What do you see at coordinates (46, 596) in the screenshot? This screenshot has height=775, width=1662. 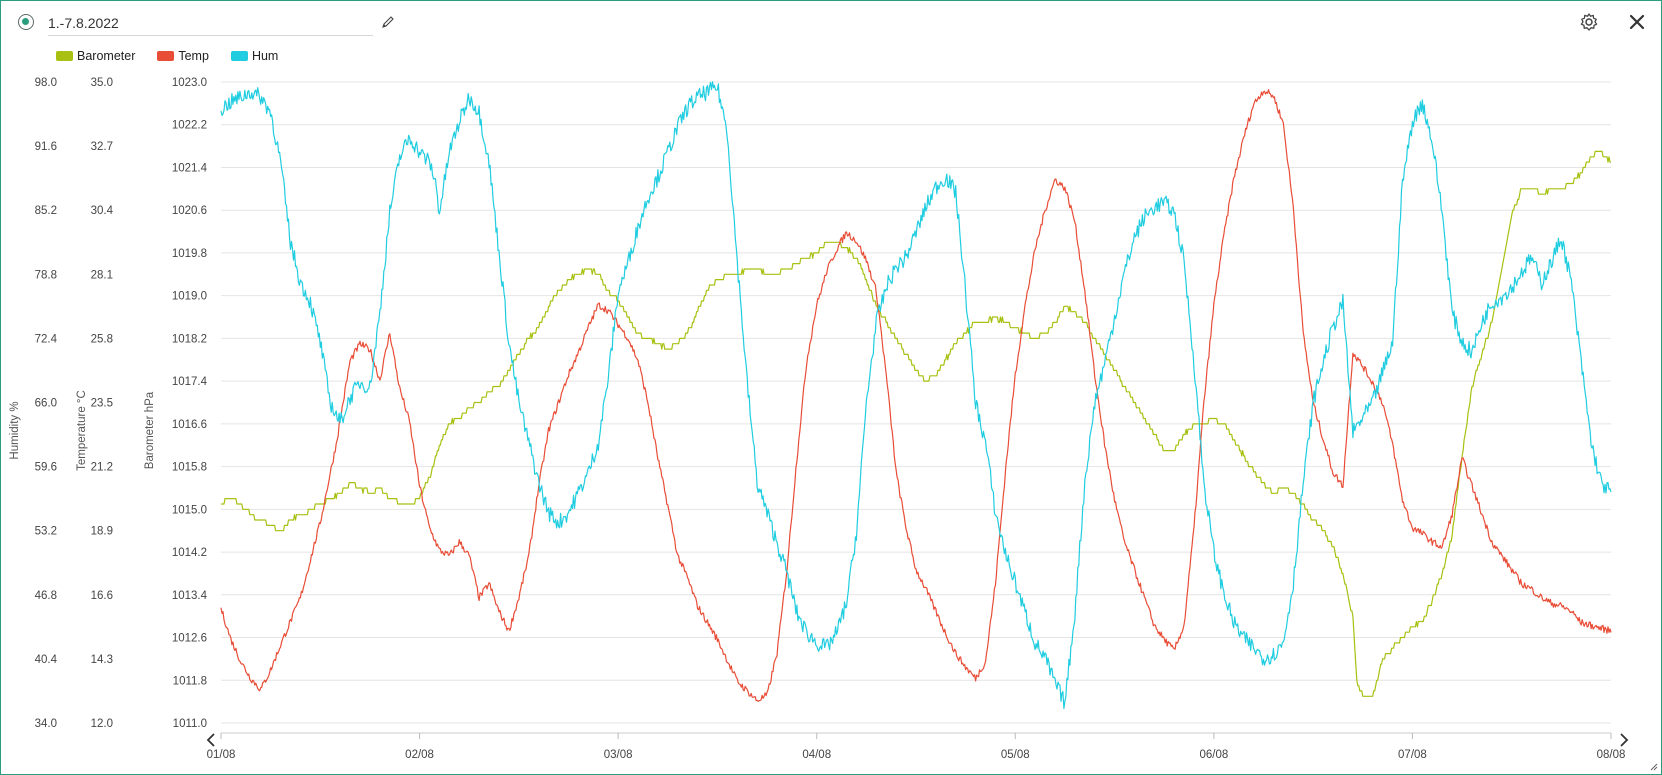 I see `axis-tick-label: 46.8` at bounding box center [46, 596].